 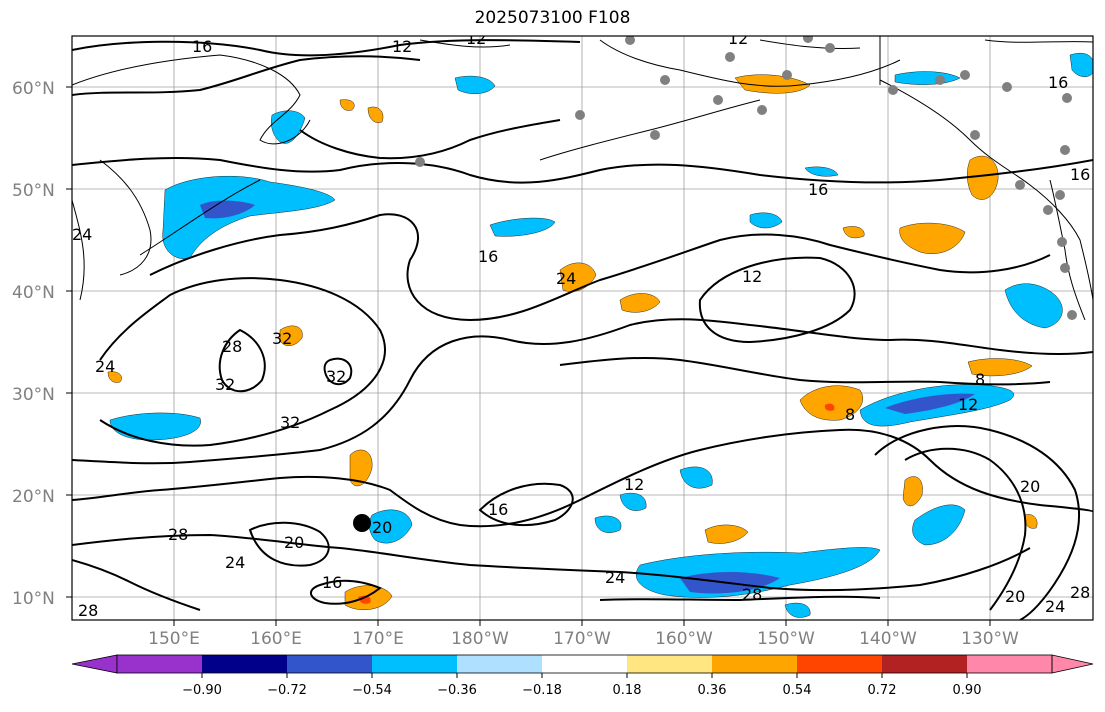 I want to click on colorbar-extend-low, so click(x=94, y=664).